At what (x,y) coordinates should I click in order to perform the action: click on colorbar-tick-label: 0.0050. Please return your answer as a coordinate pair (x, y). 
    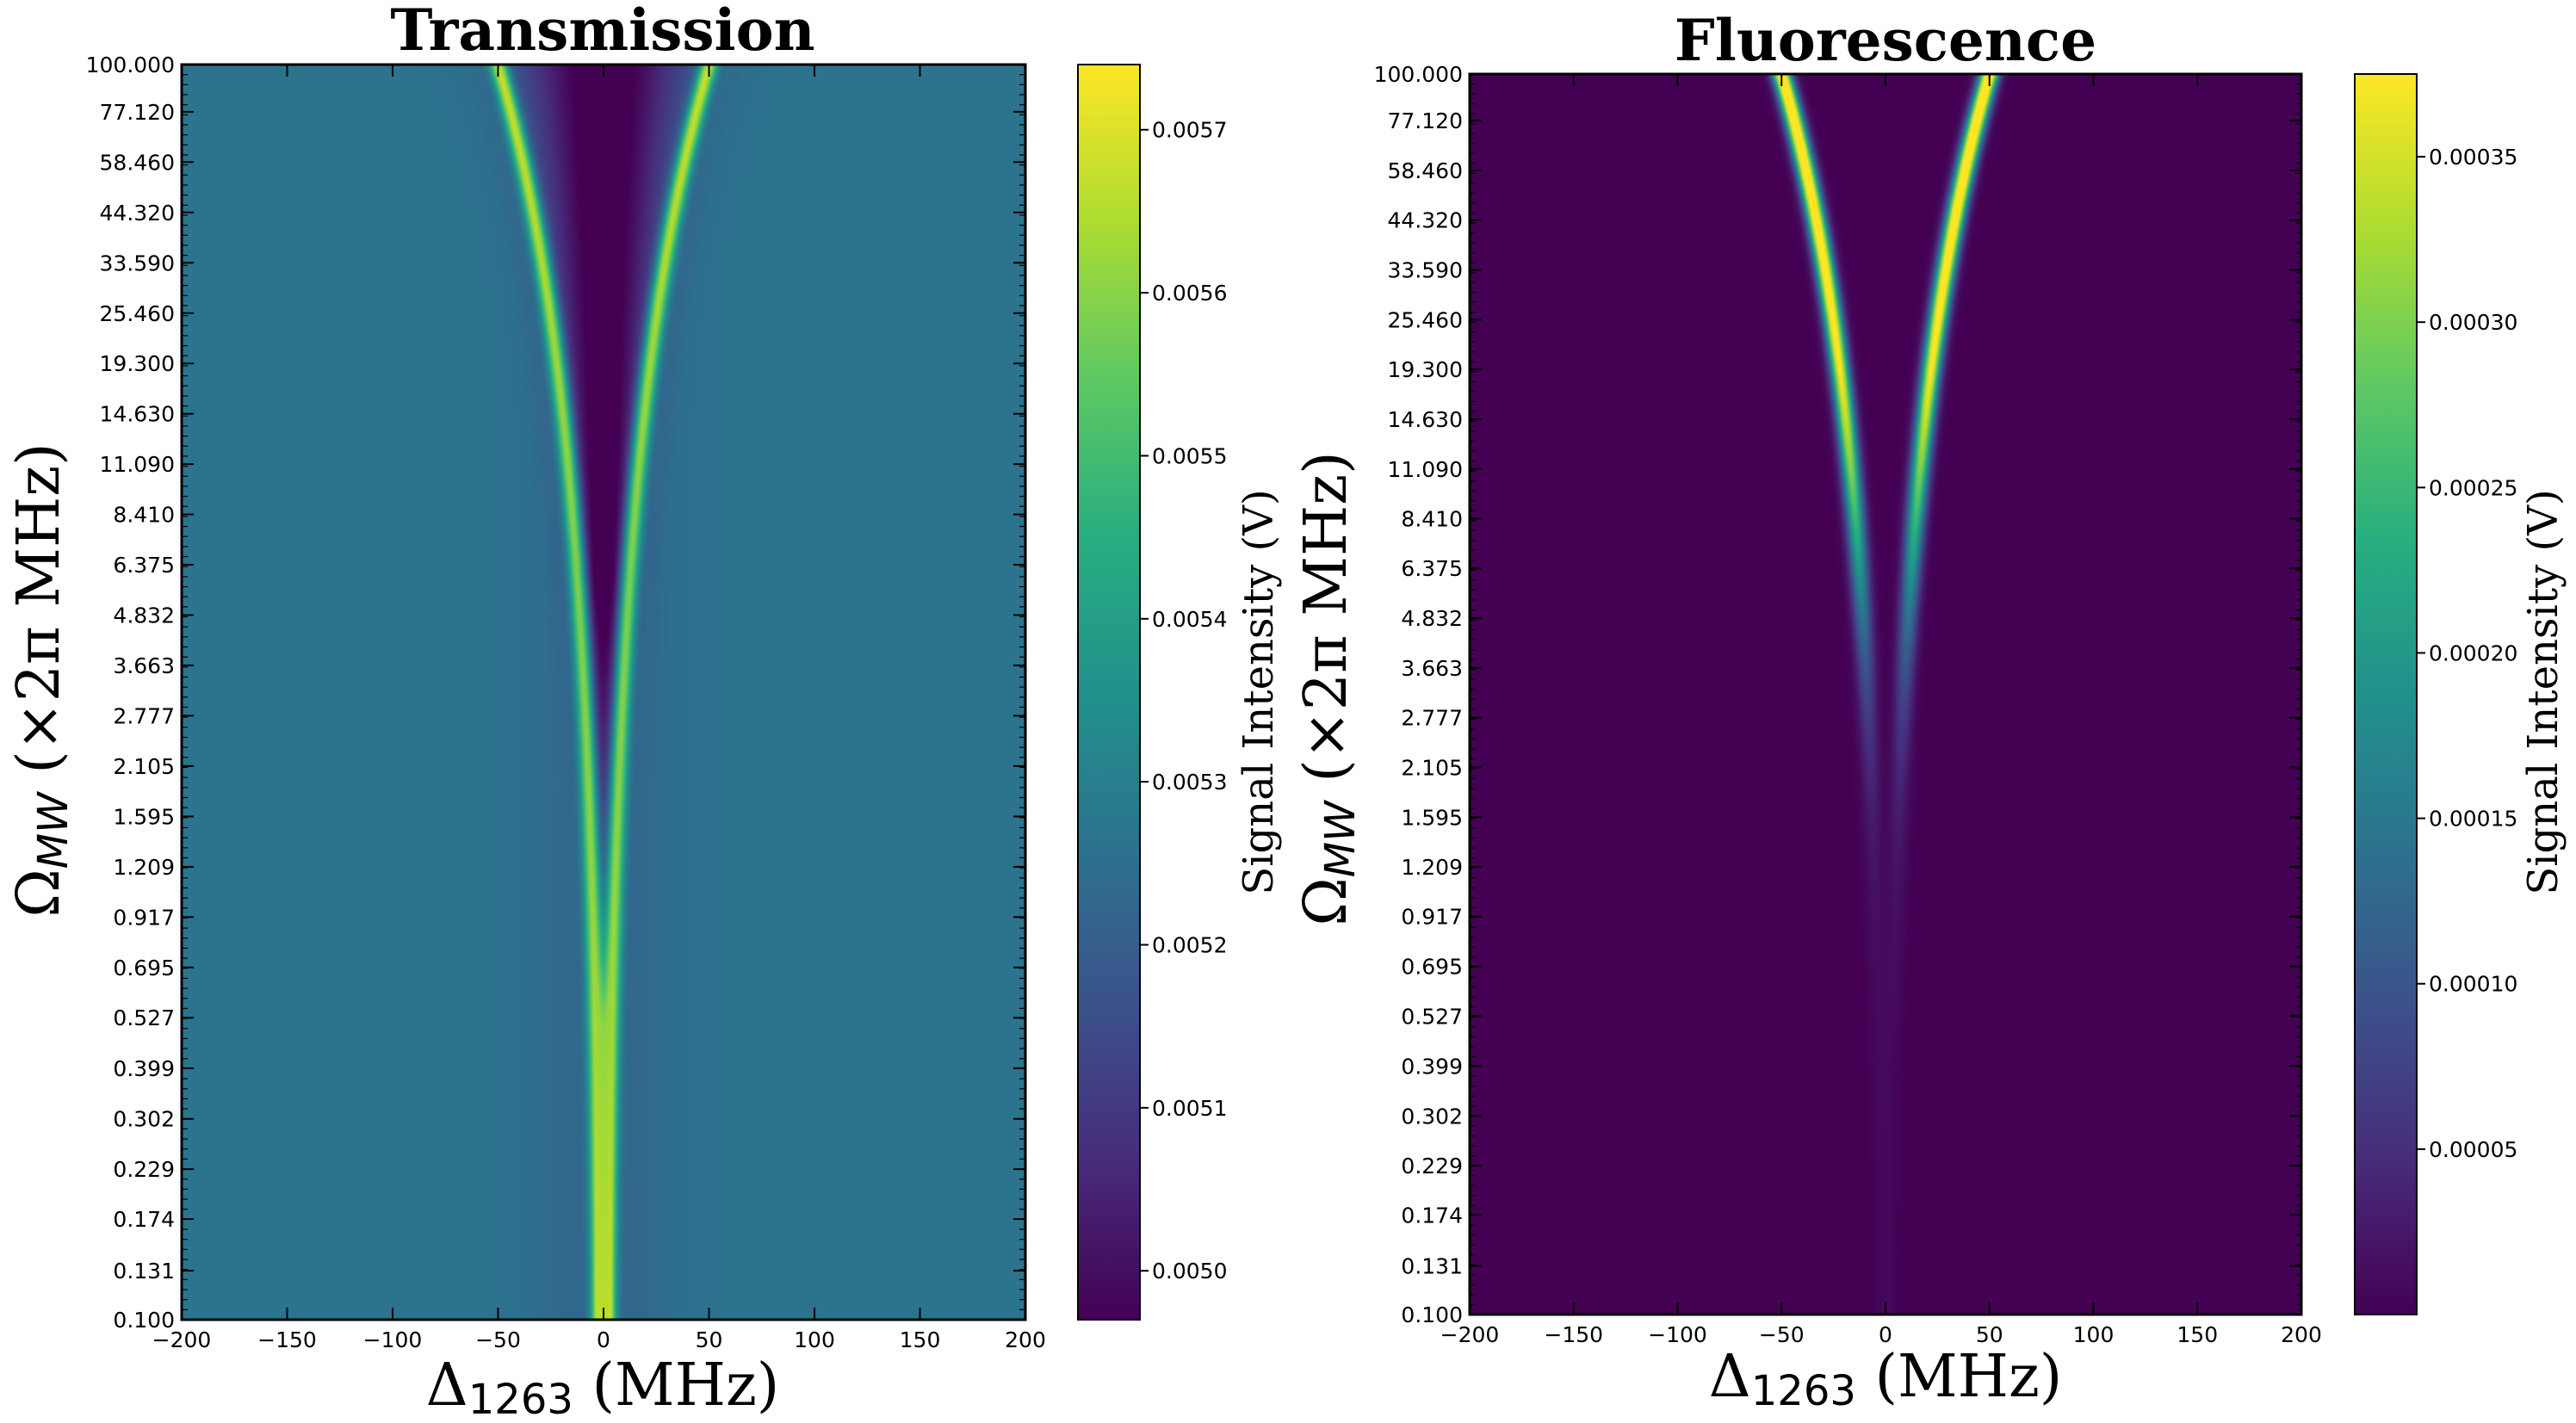
    Looking at the image, I should click on (1189, 1271).